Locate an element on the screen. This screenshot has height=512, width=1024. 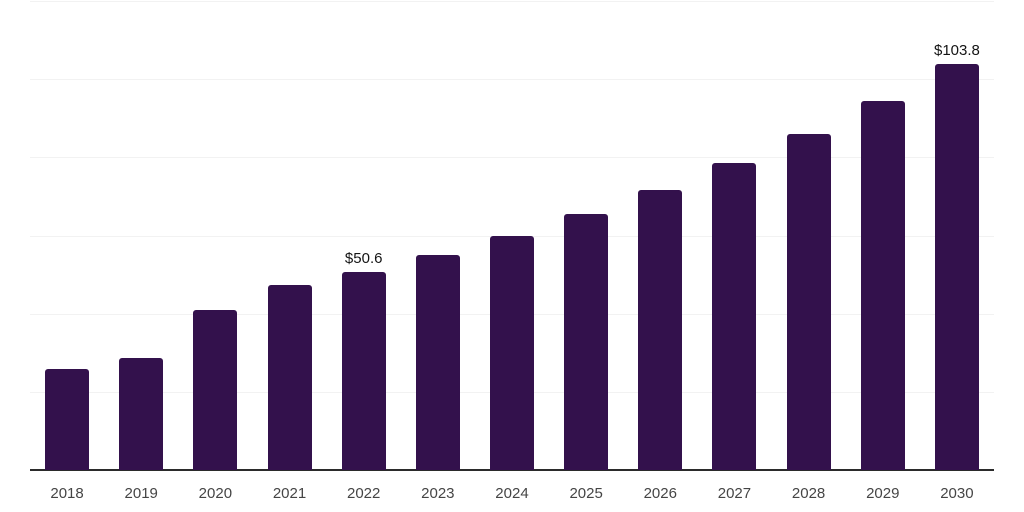
x-tick-label-2029: 2029 is located at coordinates (883, 493).